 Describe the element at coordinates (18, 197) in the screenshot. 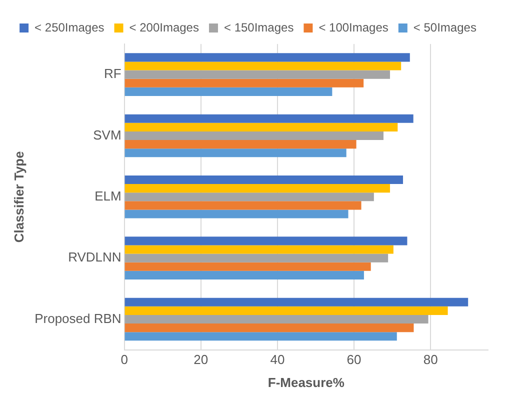

I see `y-axis-title: Classifier Type` at that location.